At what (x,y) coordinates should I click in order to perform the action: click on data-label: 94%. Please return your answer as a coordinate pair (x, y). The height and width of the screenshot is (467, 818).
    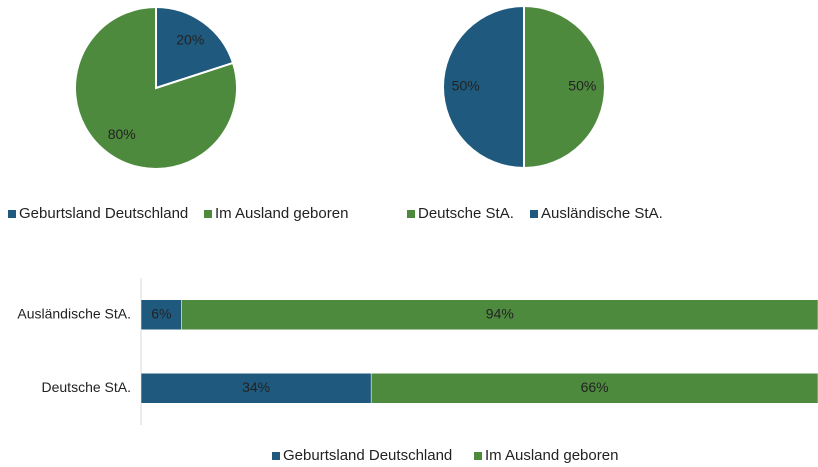
    Looking at the image, I should click on (500, 313).